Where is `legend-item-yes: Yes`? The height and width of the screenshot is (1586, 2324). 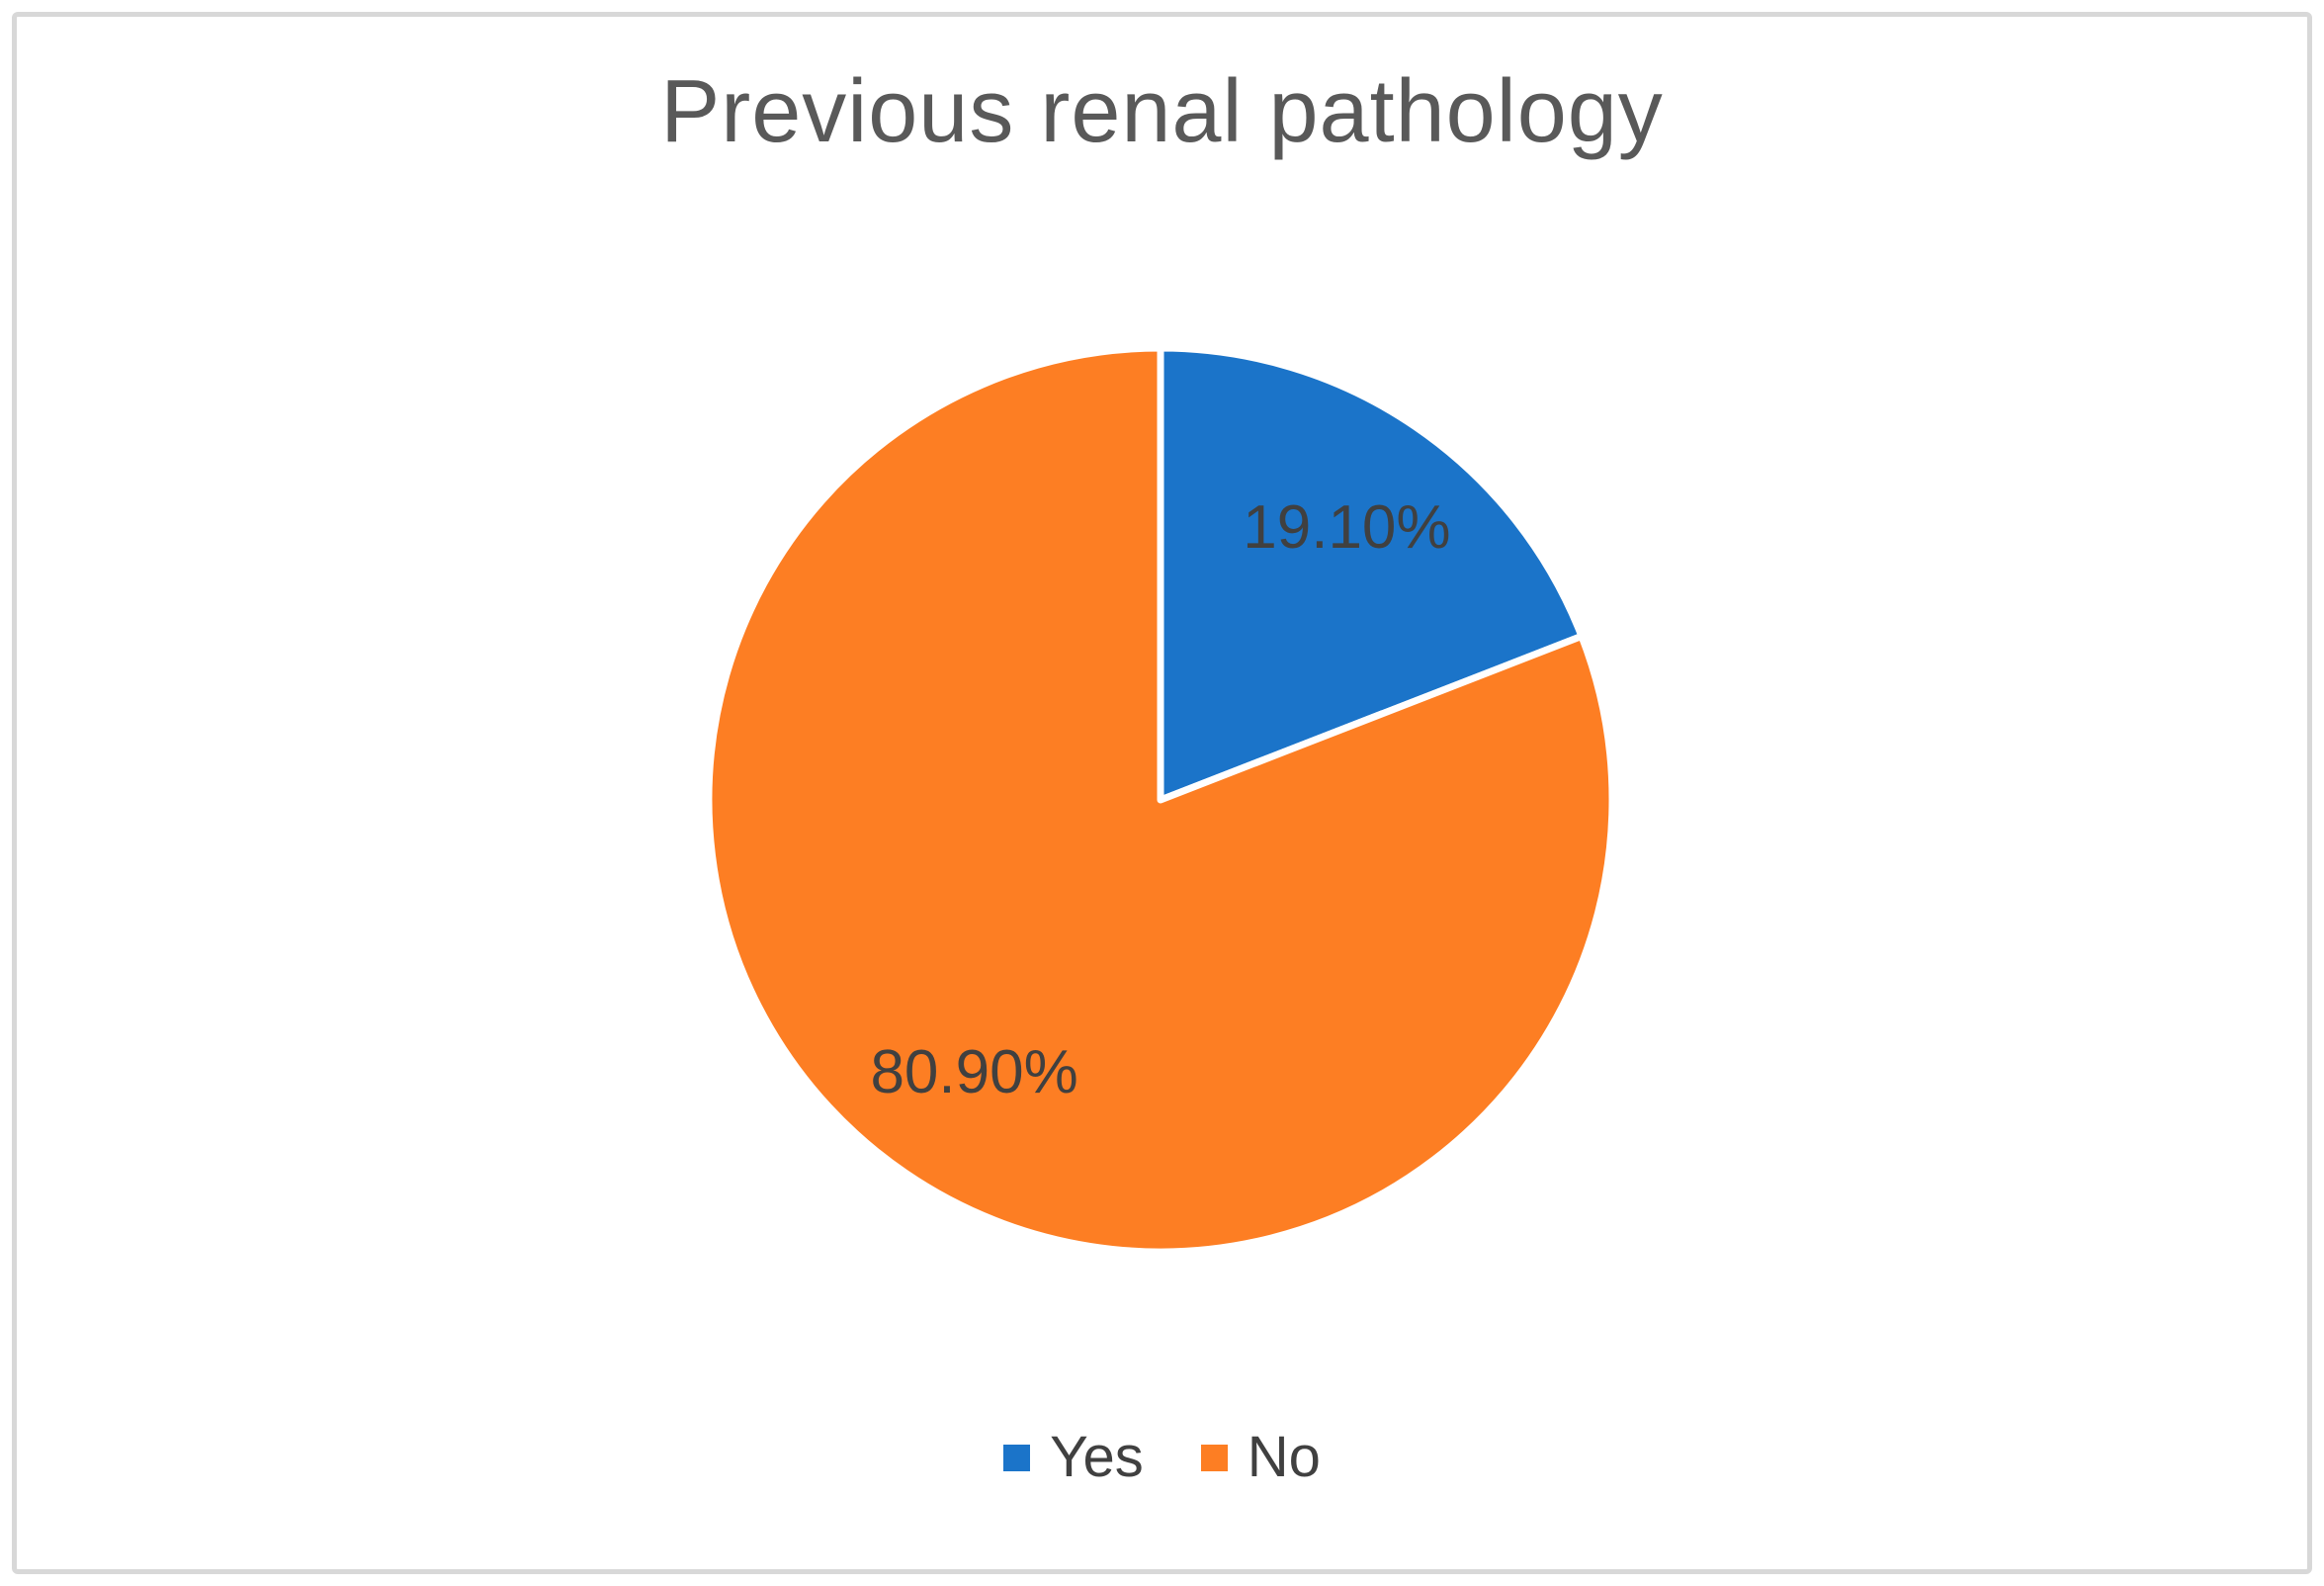 legend-item-yes: Yes is located at coordinates (1073, 1457).